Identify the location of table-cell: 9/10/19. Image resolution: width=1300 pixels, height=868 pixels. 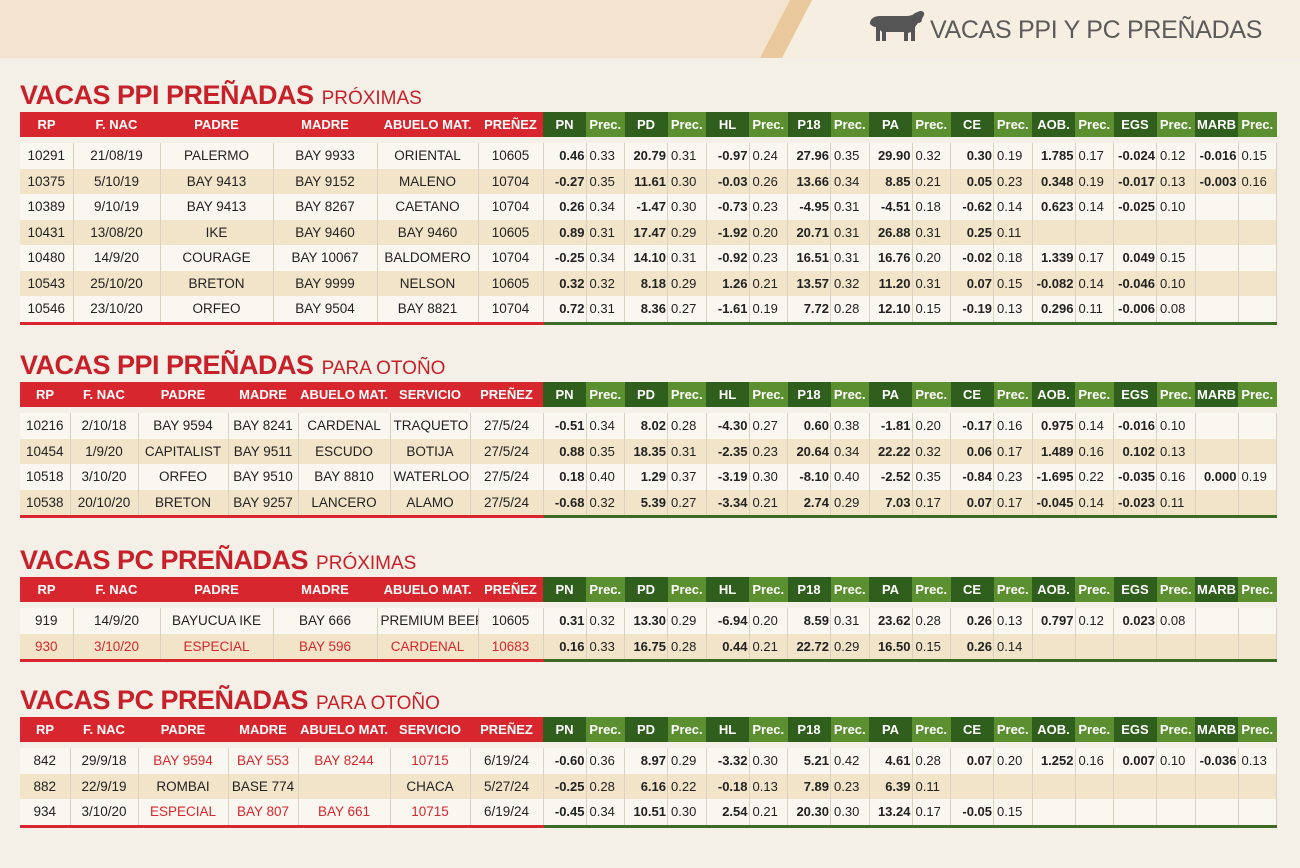
(117, 207).